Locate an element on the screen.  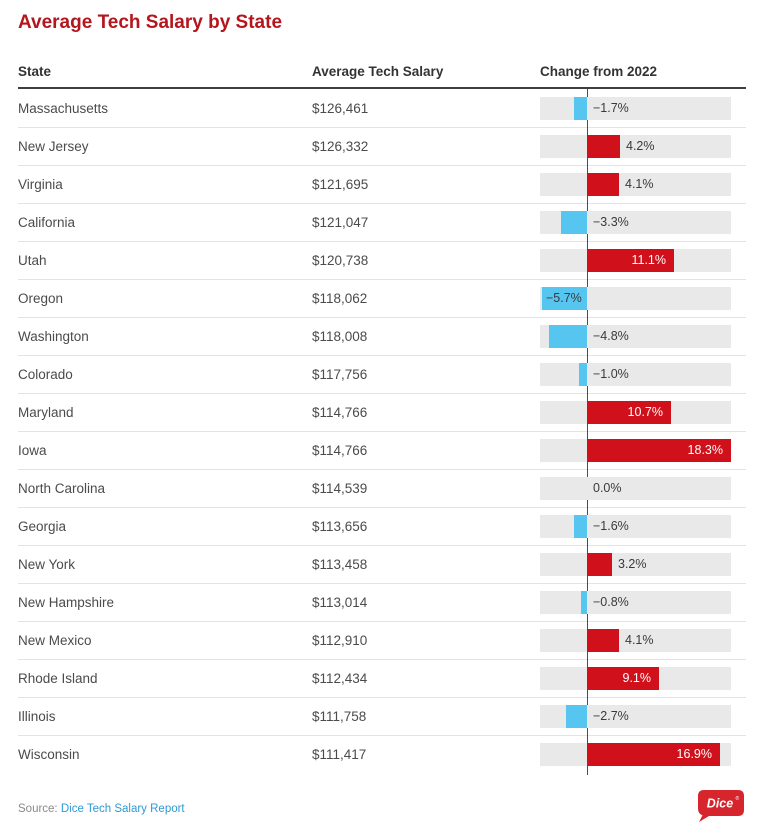
salary-value: $118,008 is located at coordinates (340, 336).